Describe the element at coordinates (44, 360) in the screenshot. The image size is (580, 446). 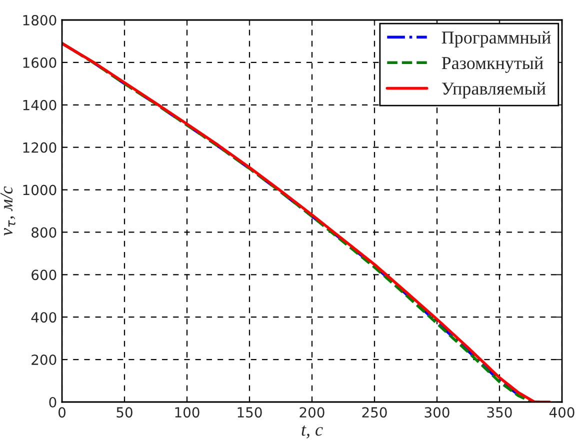
I see `y-tick-label: 200` at that location.